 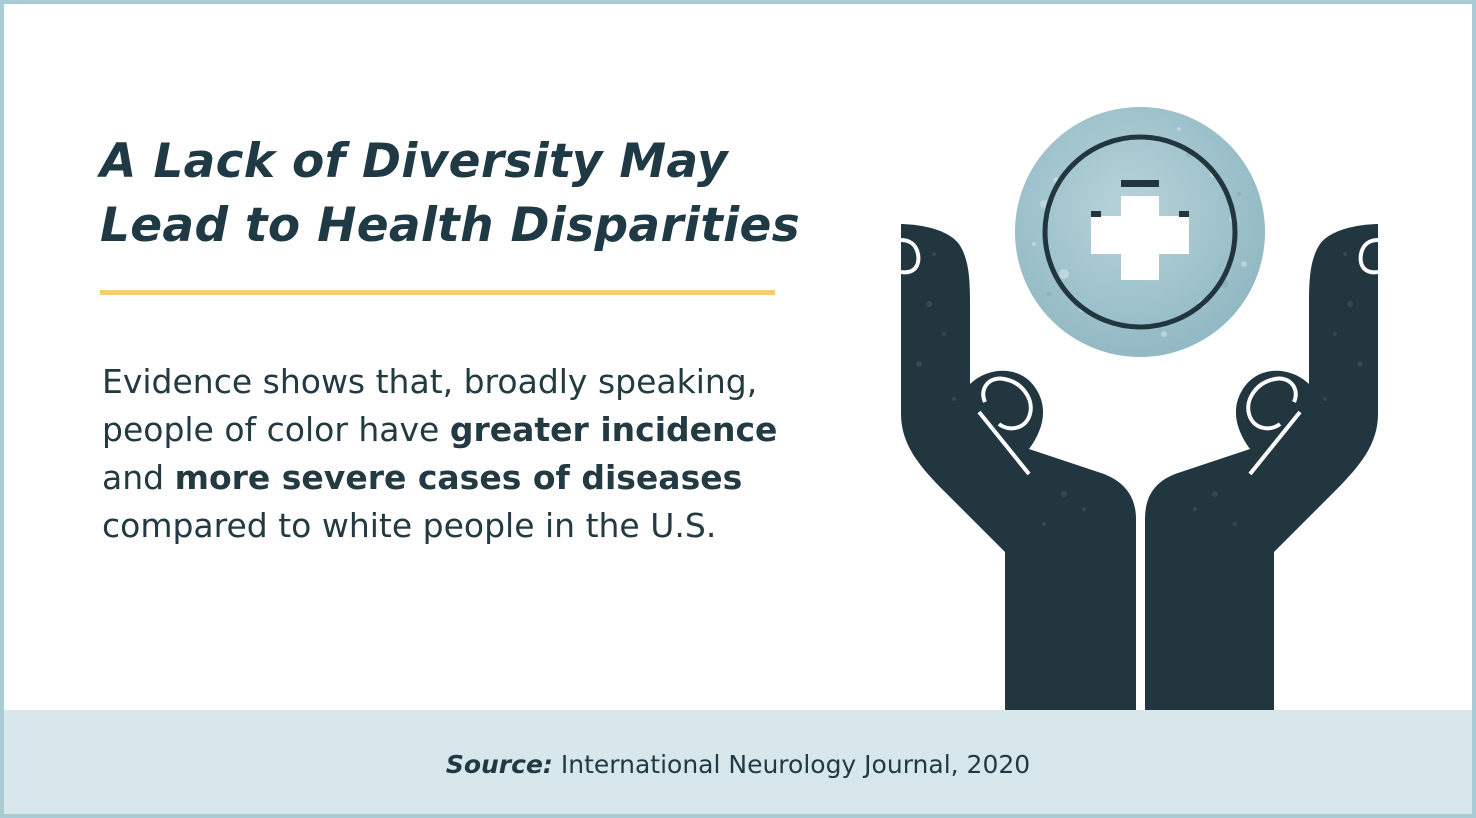 I want to click on body-text-part-2: and, so click(x=138, y=477).